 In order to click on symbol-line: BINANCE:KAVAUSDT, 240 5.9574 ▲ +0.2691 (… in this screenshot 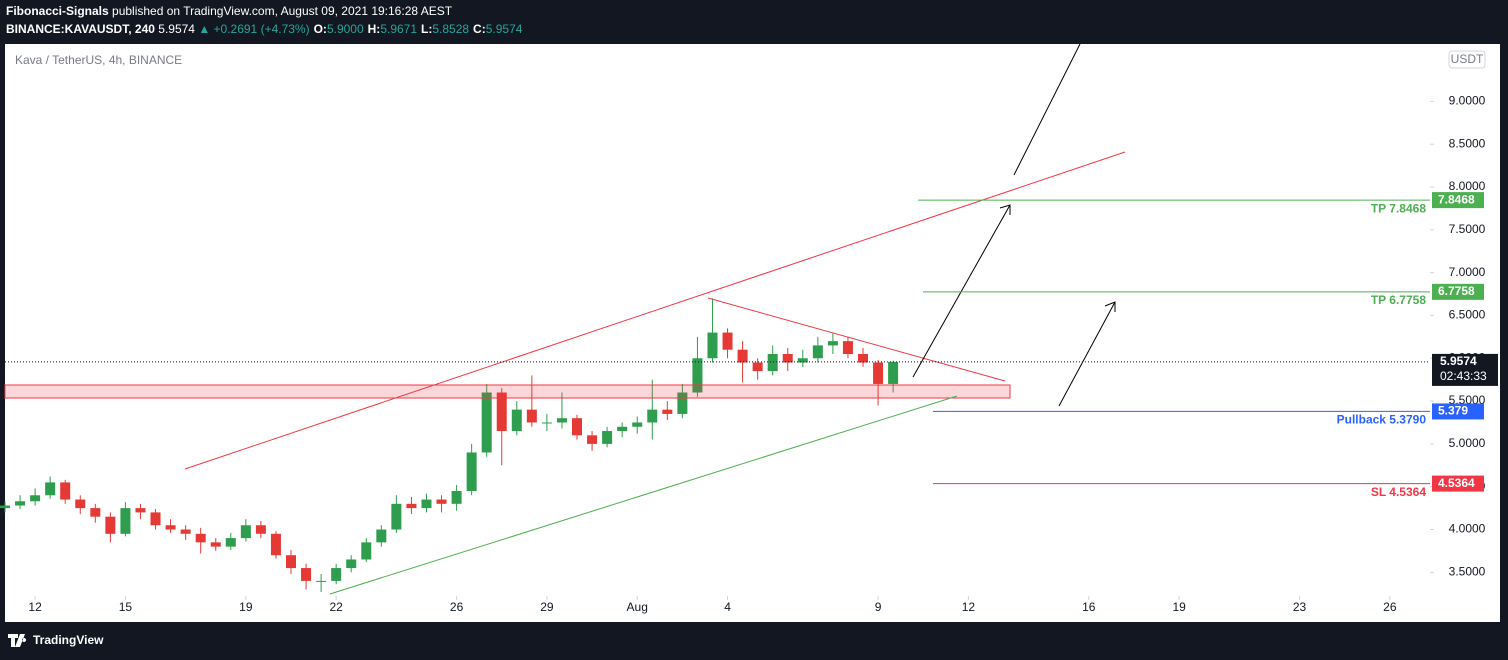, I will do `click(264, 29)`.